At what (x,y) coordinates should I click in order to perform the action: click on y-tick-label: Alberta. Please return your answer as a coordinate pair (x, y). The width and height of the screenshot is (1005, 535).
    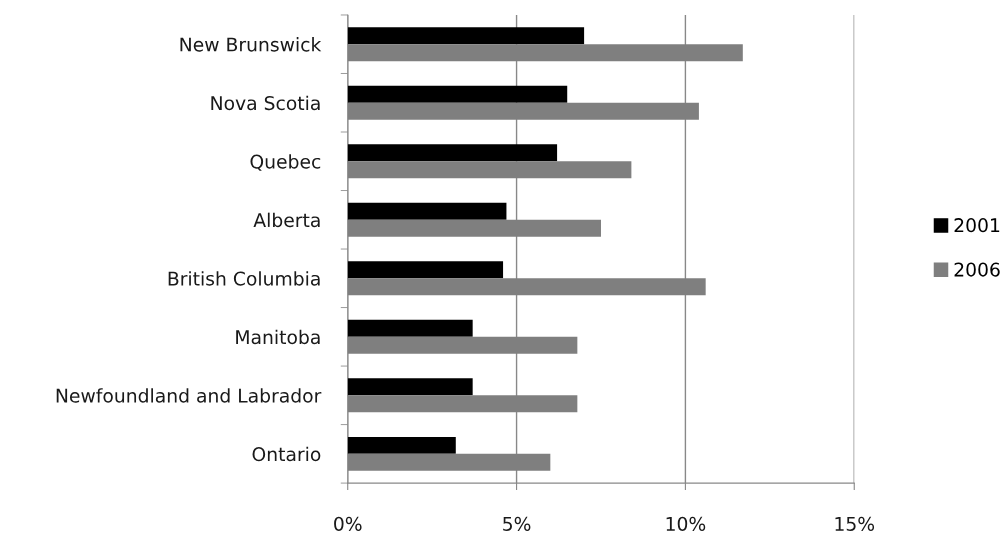
    Looking at the image, I should click on (286, 220).